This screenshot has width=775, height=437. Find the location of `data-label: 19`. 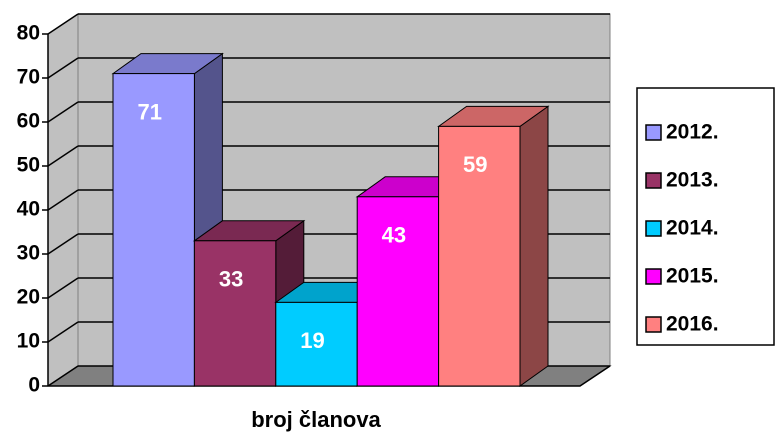

data-label: 19 is located at coordinates (312, 340).